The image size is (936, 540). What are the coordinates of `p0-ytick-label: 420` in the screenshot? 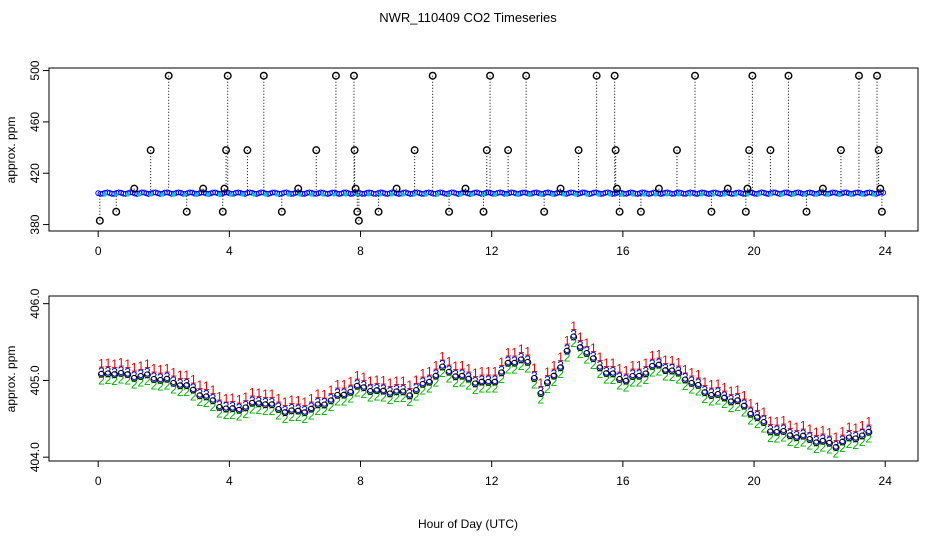 It's located at (35, 173).